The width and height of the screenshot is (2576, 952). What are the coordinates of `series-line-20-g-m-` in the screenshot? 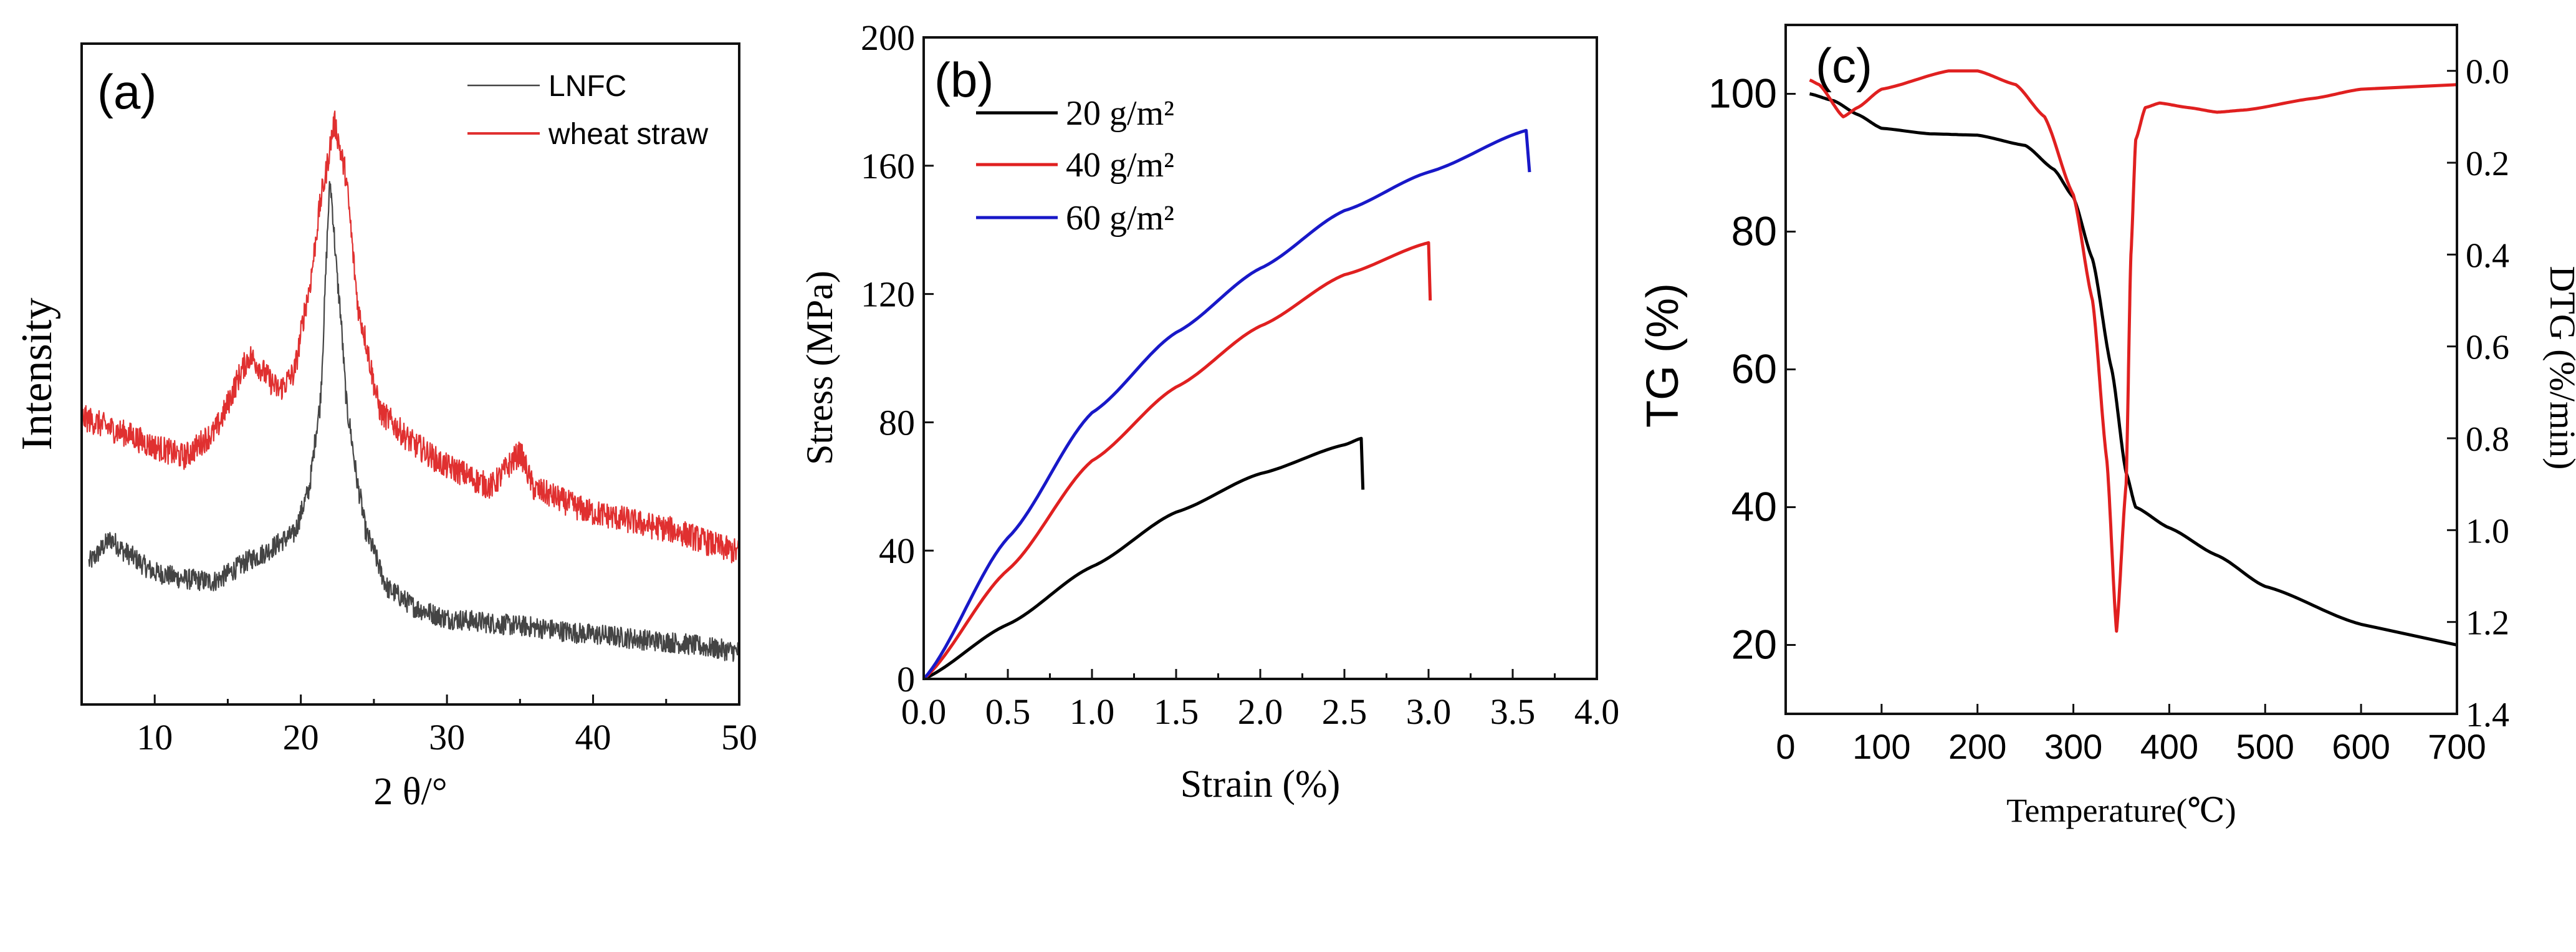 It's located at (1143, 559).